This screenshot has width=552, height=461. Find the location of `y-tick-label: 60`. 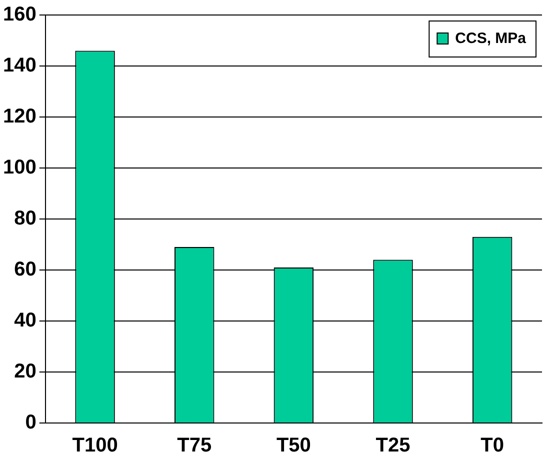

y-tick-label: 60 is located at coordinates (25, 269).